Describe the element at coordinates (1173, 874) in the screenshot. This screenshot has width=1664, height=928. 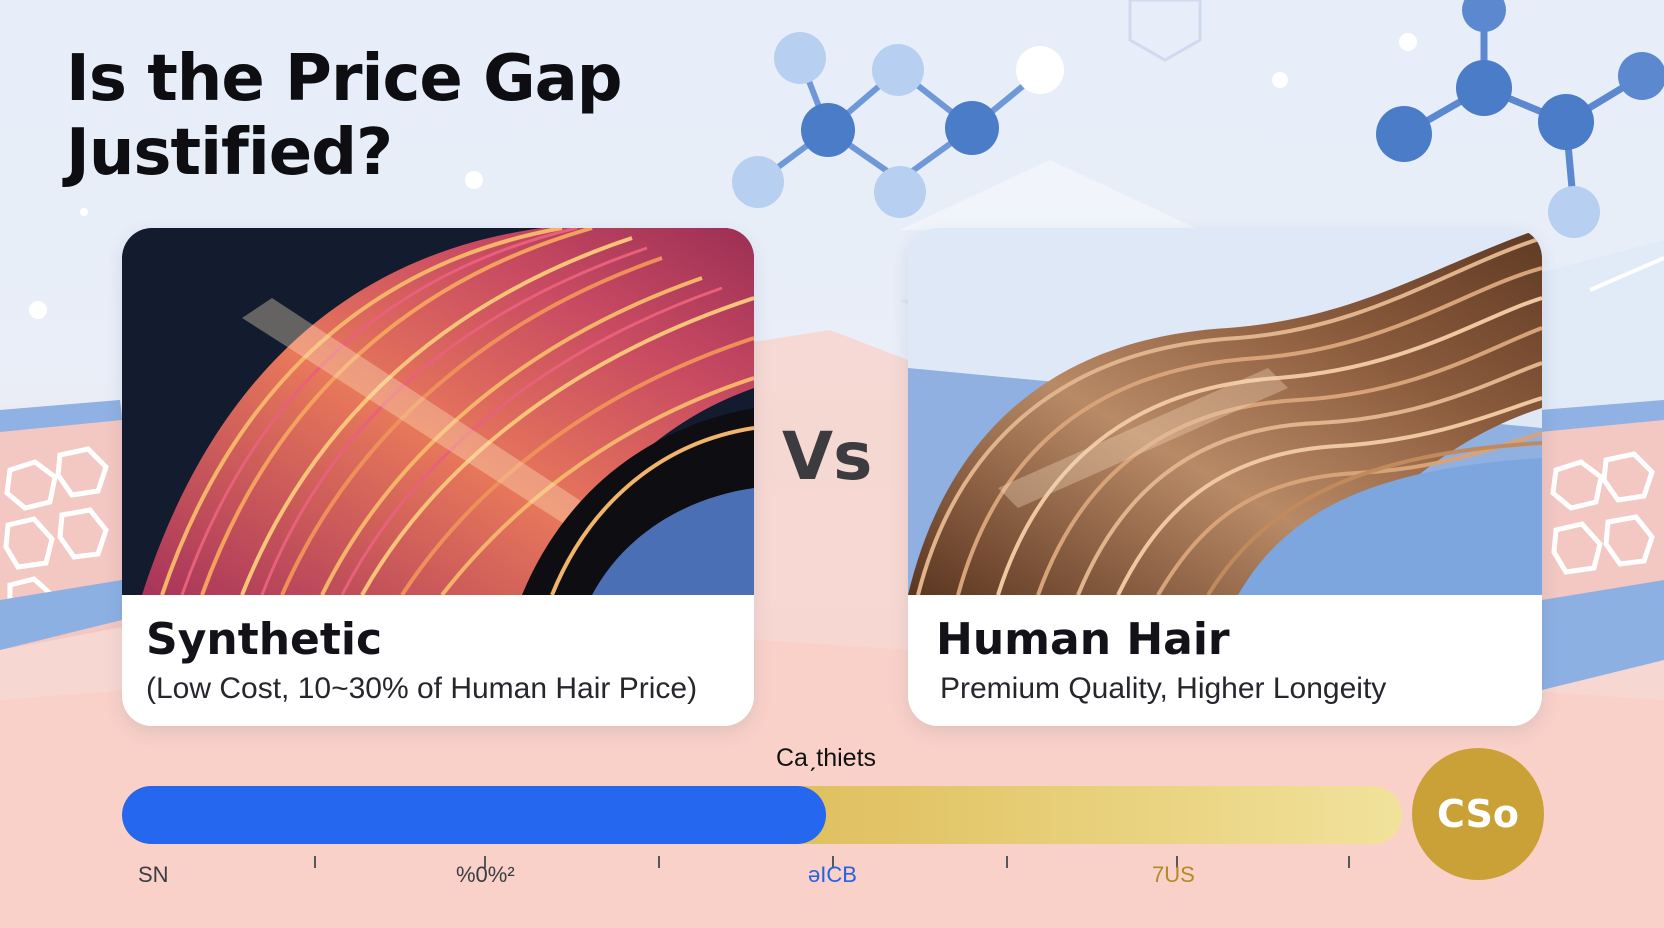
I see `scale-tick-label: 7US` at that location.